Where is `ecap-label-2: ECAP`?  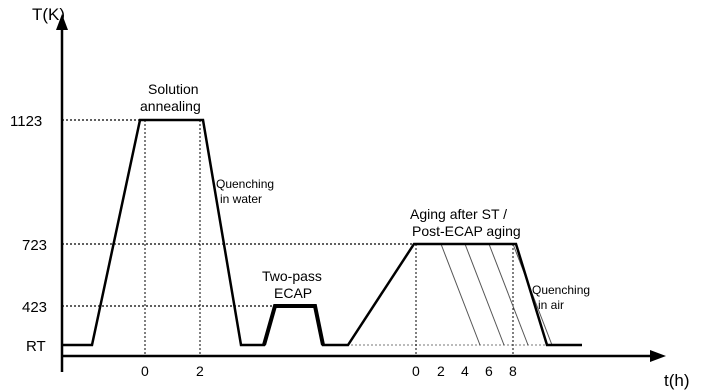 ecap-label-2: ECAP is located at coordinates (293, 293).